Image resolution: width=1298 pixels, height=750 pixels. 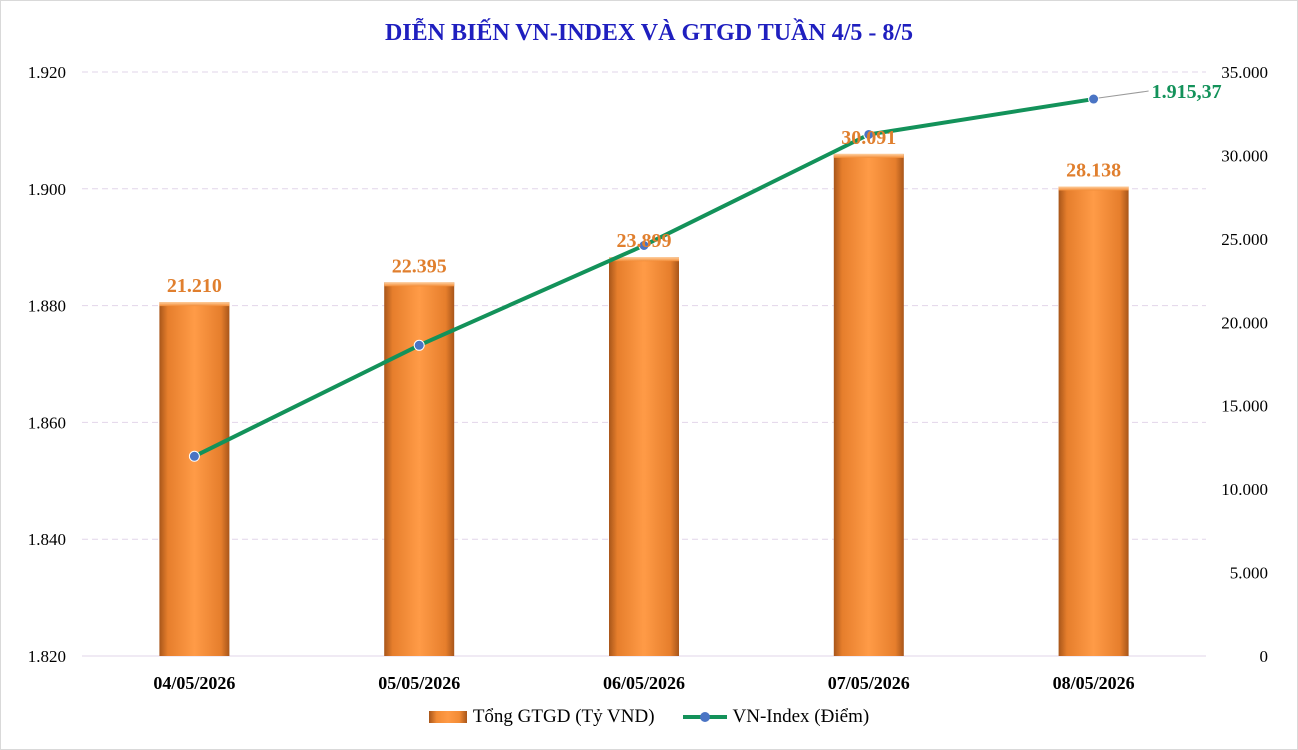 I want to click on right-axis-tick-label: 0, so click(x=1264, y=656).